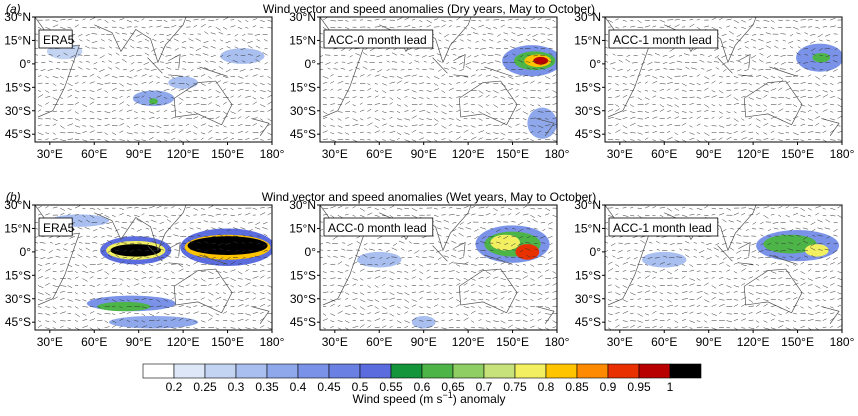 The width and height of the screenshot is (858, 416). Describe the element at coordinates (375, 371) in the screenshot. I see `colorbar-box` at that location.